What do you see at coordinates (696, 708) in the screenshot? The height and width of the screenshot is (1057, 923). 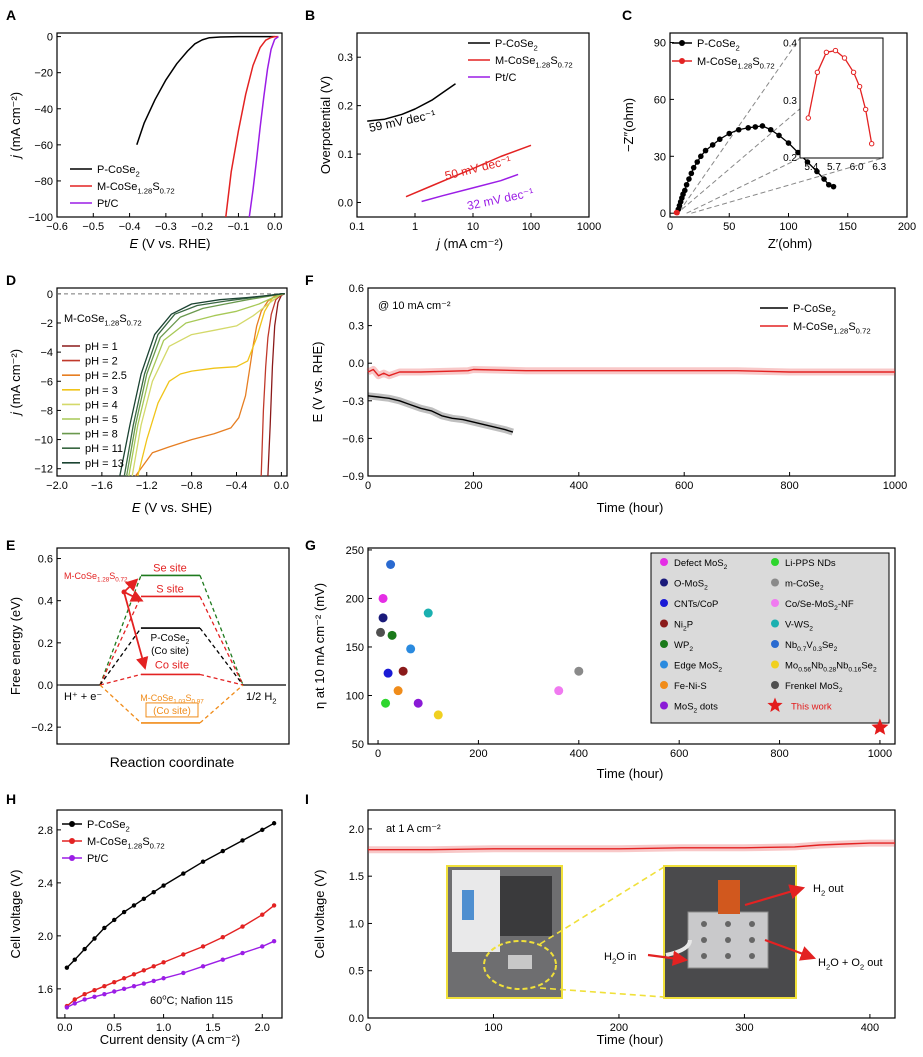 I see `legend-label: MoS2 dots` at bounding box center [696, 708].